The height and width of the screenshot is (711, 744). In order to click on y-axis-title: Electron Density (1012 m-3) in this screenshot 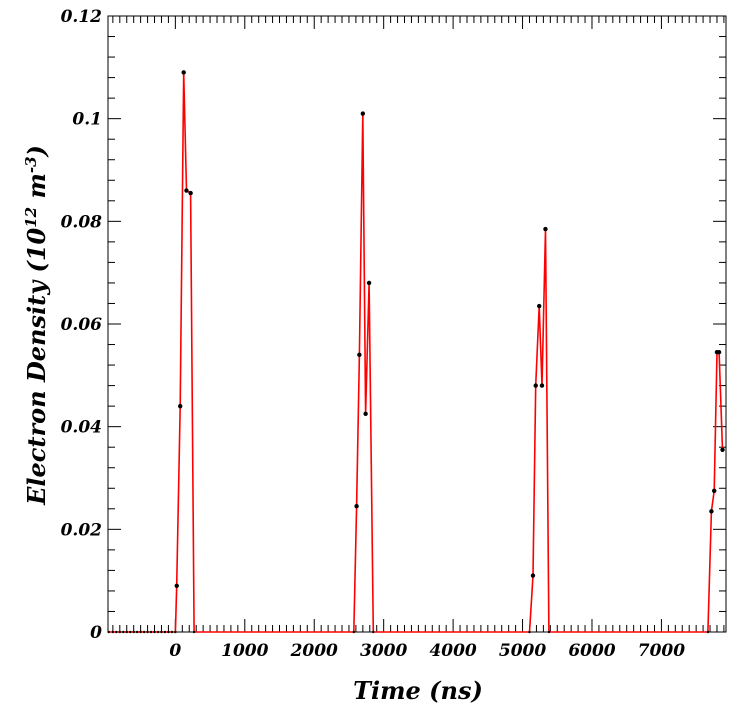, I will do `click(36, 325)`.